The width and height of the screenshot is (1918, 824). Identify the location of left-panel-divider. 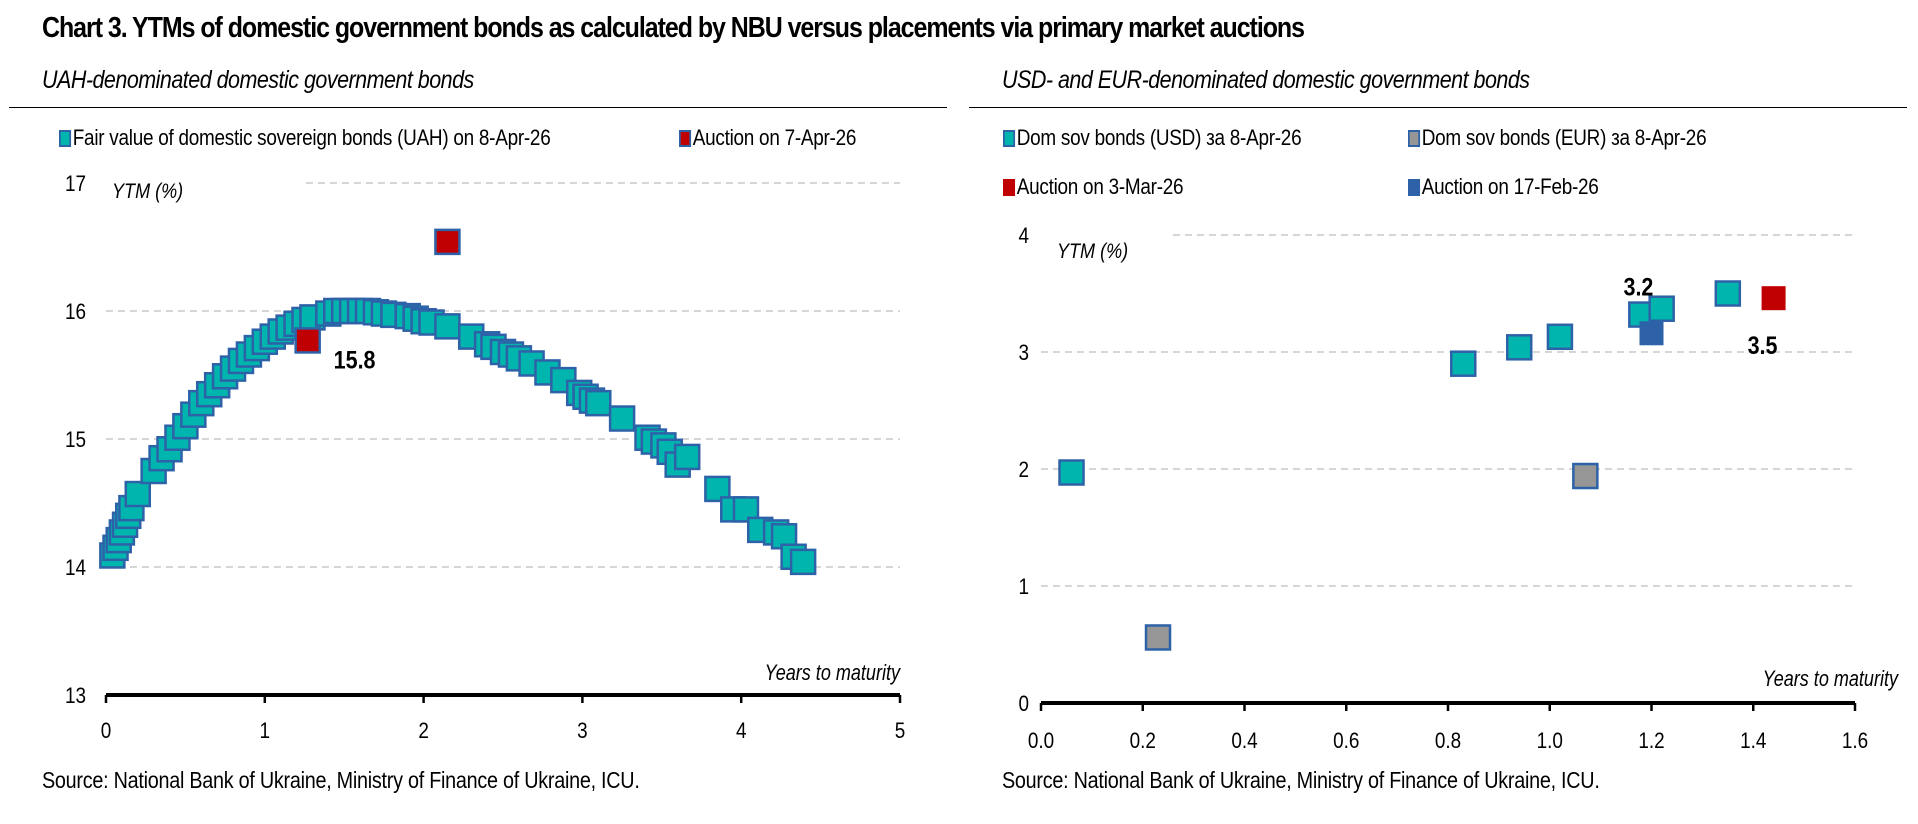
(478, 107).